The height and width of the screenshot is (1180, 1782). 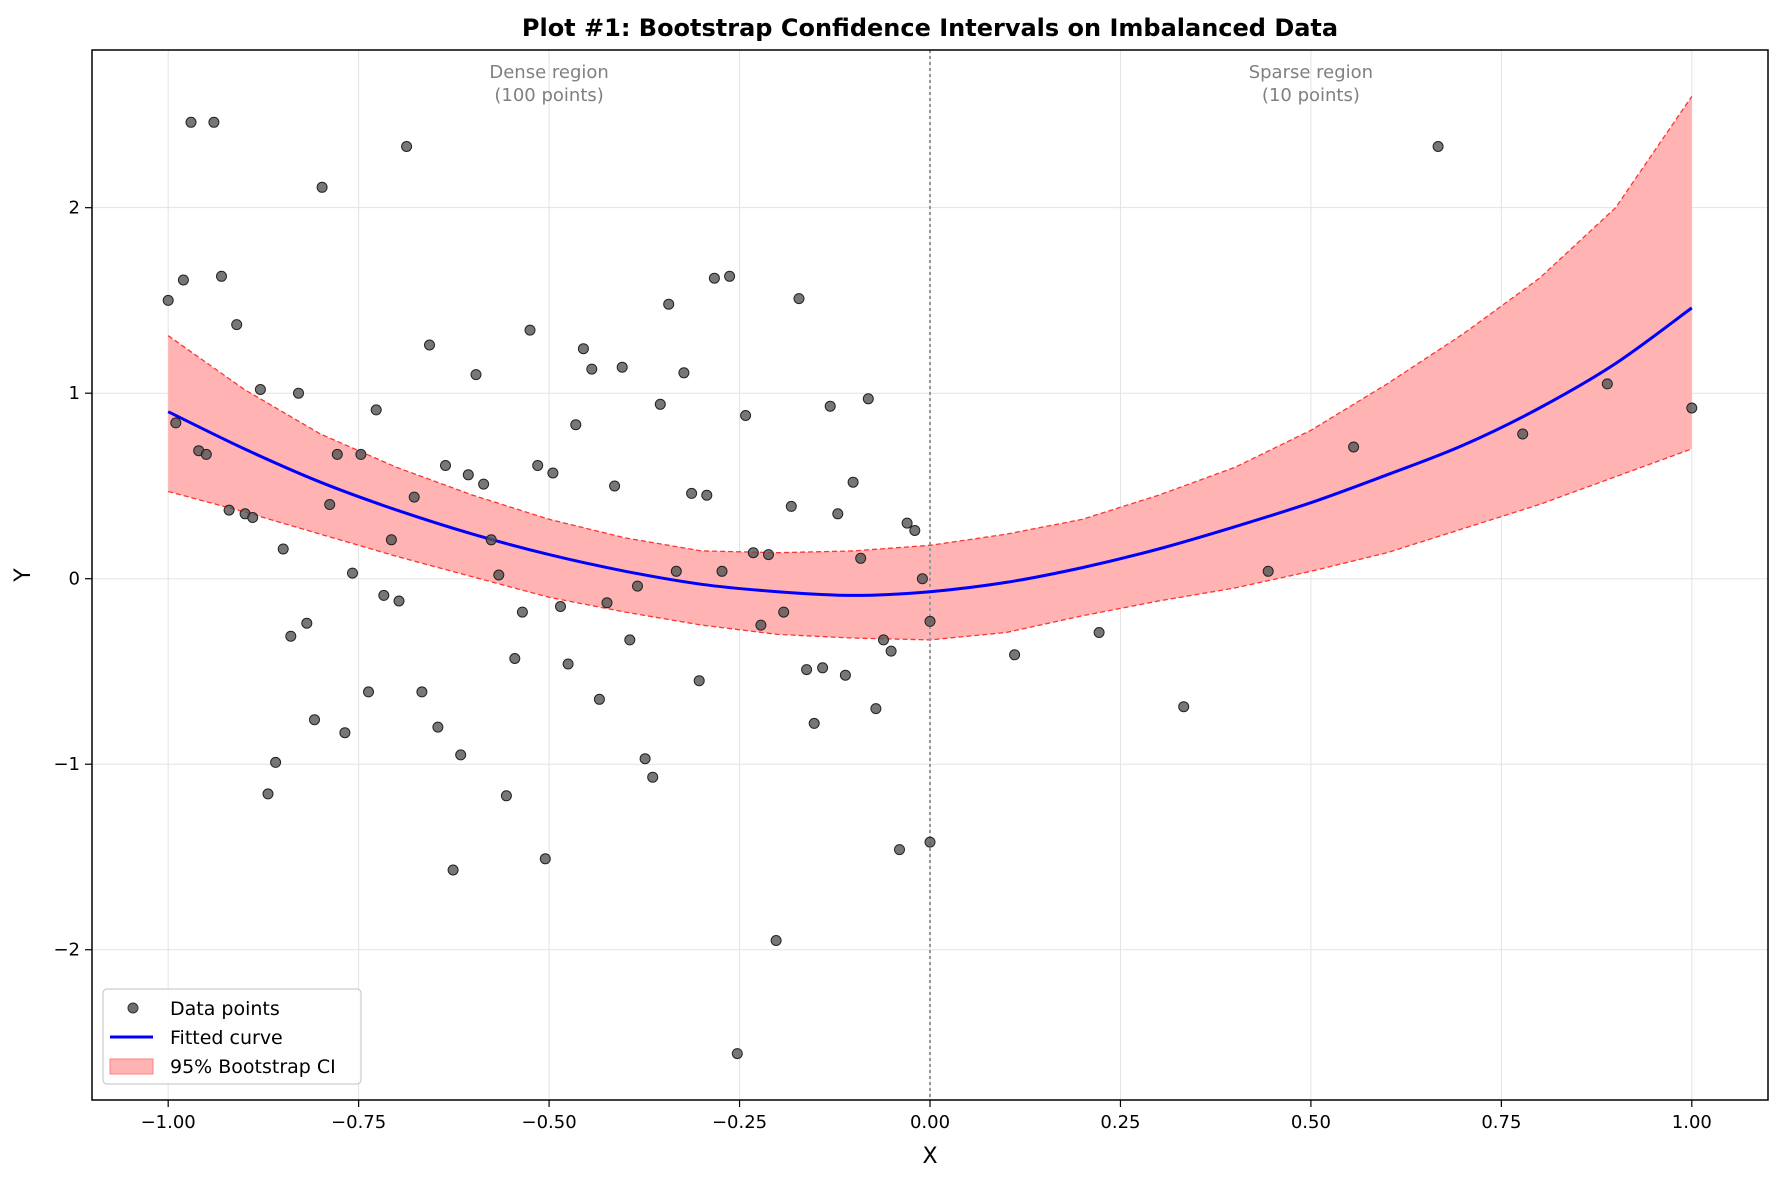 I want to click on x-tick-label: −0.50, so click(x=549, y=1122).